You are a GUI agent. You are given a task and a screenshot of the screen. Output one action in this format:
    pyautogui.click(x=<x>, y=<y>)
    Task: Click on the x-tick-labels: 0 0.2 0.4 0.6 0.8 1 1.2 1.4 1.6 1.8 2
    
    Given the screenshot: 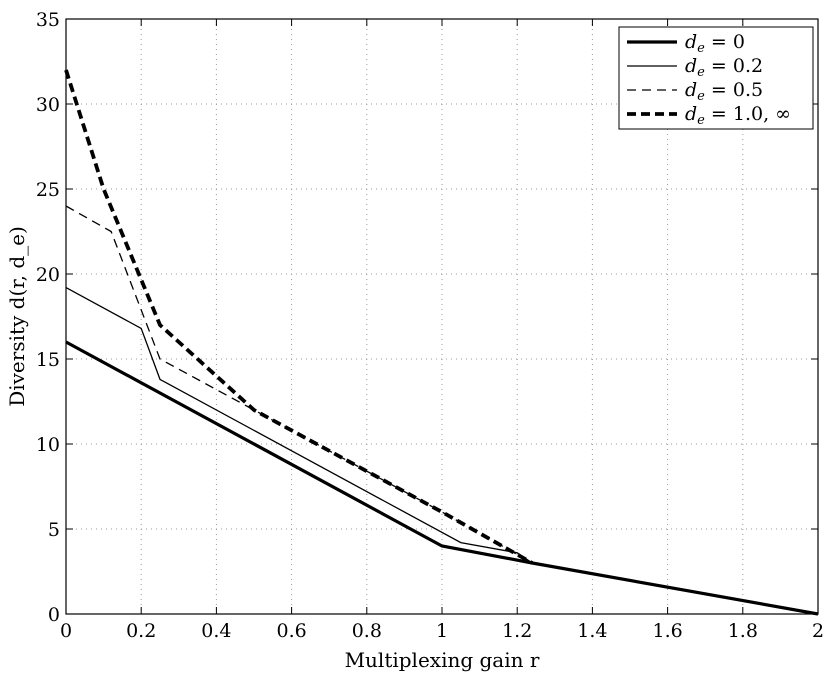 What is the action you would take?
    pyautogui.click(x=442, y=631)
    